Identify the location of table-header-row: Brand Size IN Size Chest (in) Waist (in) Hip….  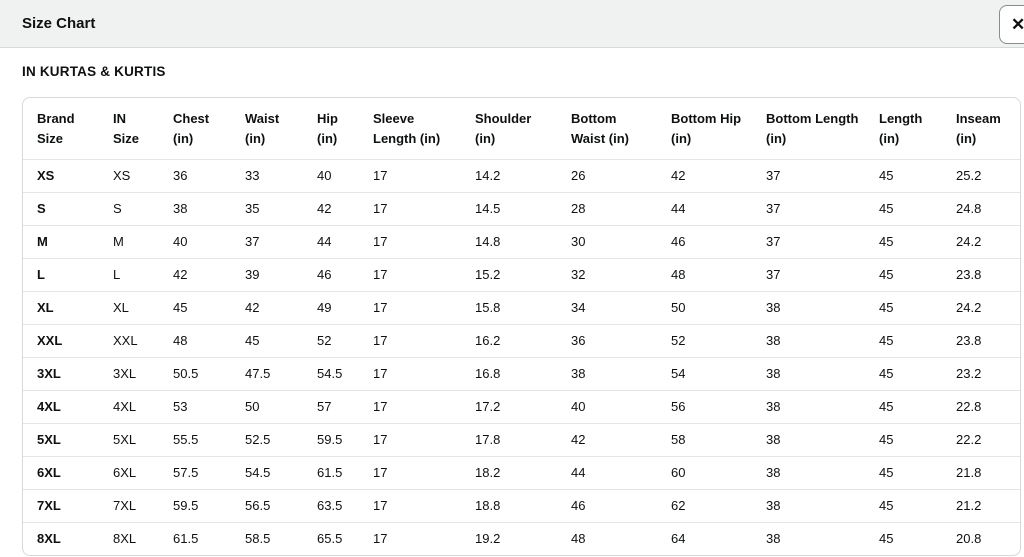
(521, 129).